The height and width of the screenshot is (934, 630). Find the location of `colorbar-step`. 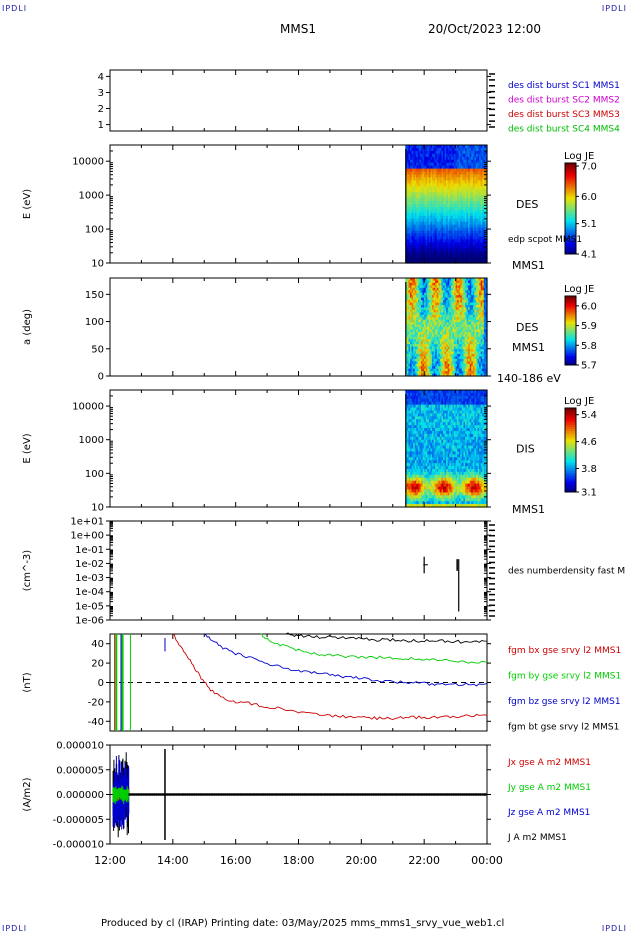

colorbar-step is located at coordinates (570, 340).